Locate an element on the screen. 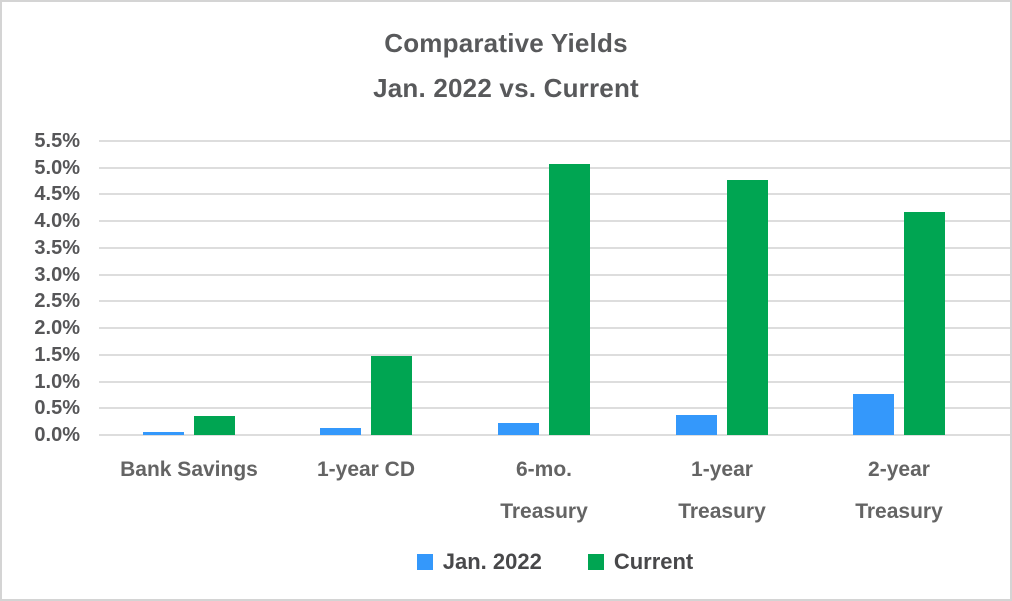  chart-subtitle: Jan. 2022 vs. Current is located at coordinates (506, 88).